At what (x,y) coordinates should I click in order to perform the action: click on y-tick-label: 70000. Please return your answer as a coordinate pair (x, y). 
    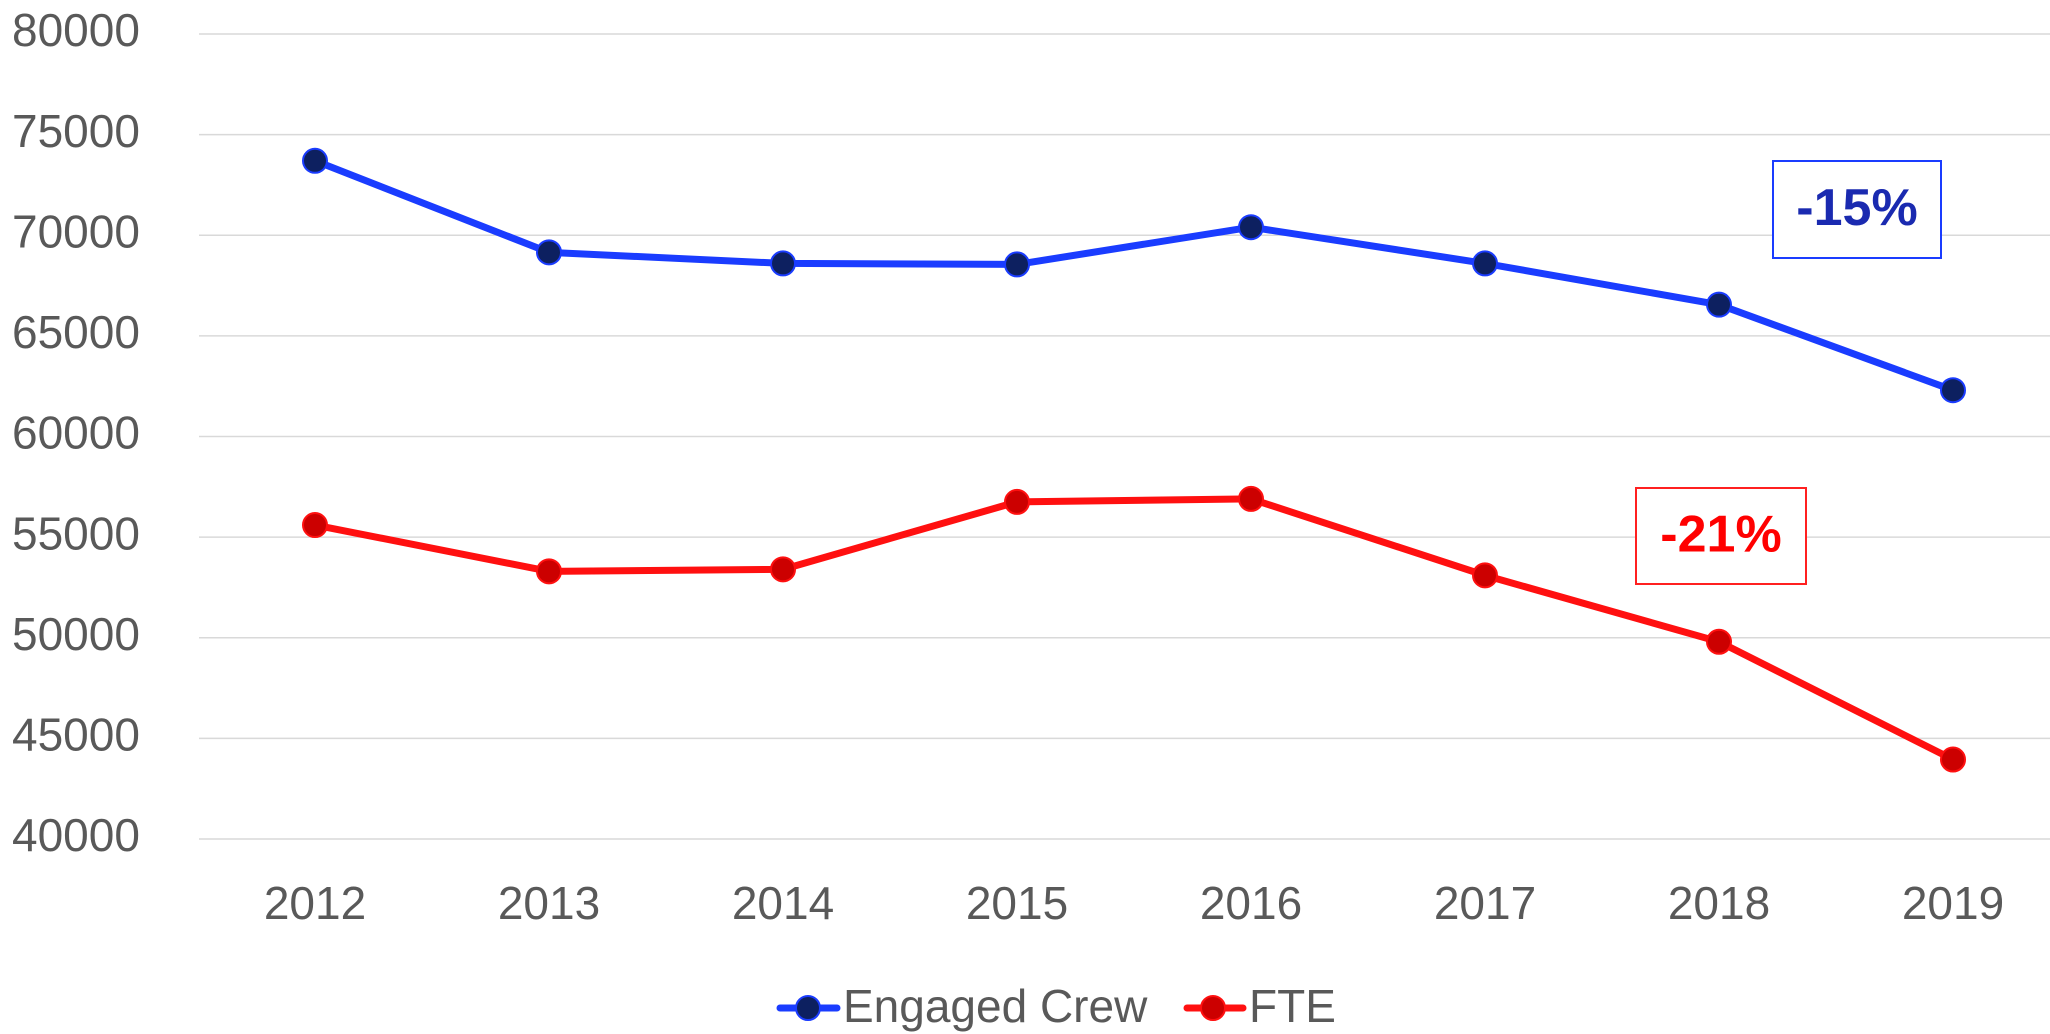
    Looking at the image, I should click on (76, 231).